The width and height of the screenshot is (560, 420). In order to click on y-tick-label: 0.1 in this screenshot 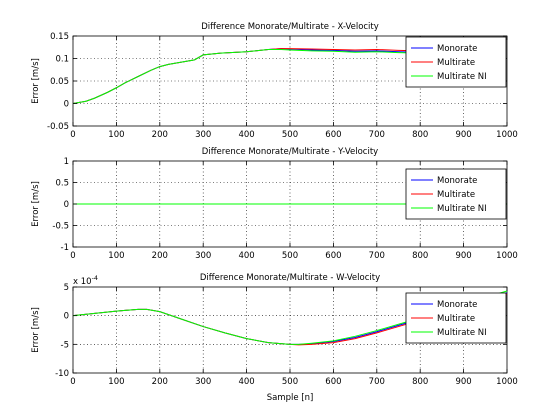, I will do `click(62, 60)`.